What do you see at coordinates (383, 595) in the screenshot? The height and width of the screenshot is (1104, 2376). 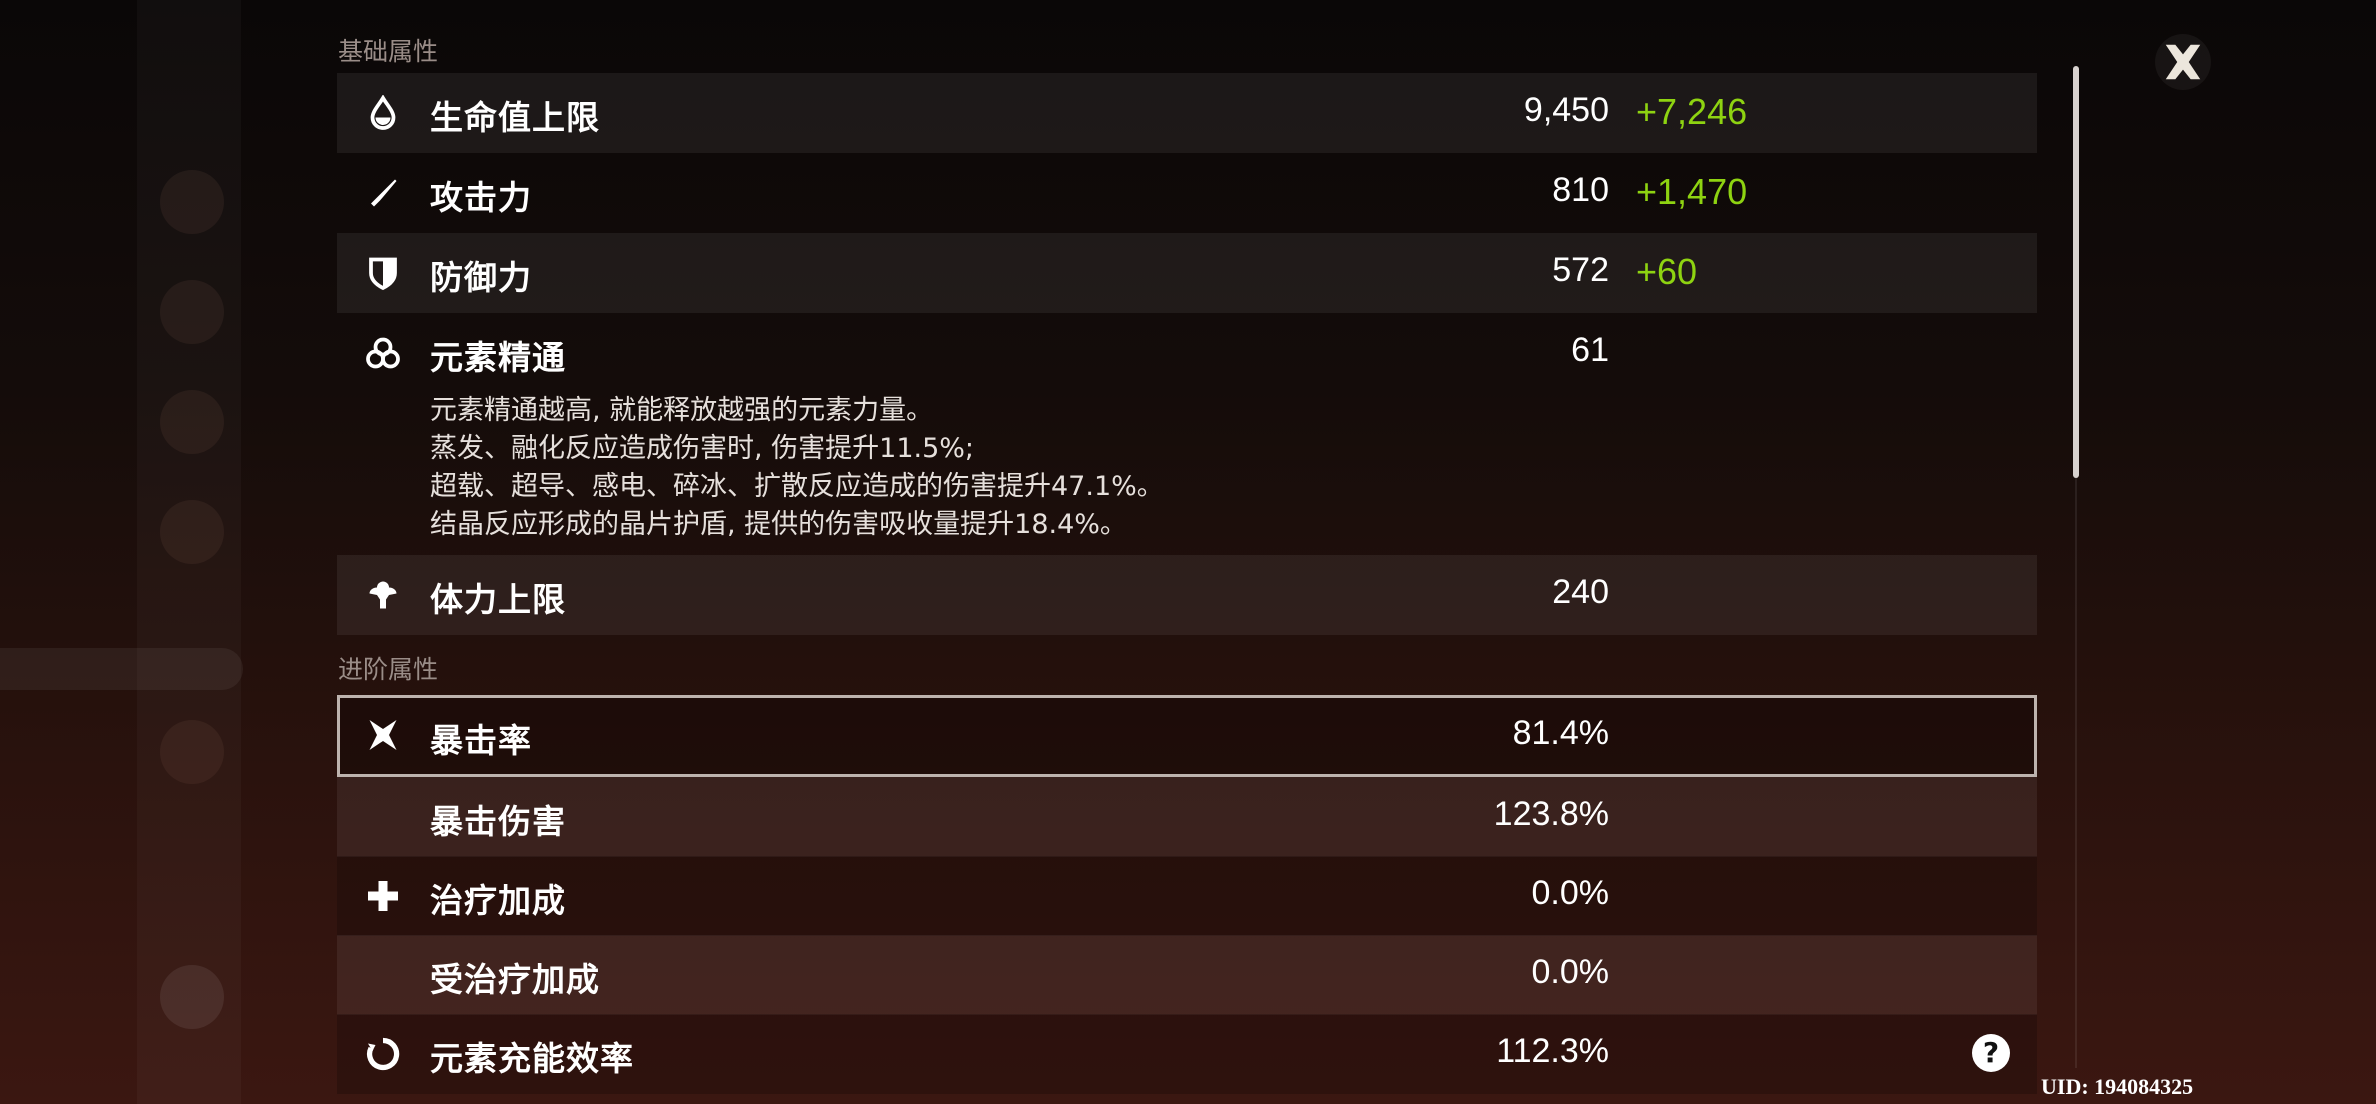 I see `stamina-icon` at bounding box center [383, 595].